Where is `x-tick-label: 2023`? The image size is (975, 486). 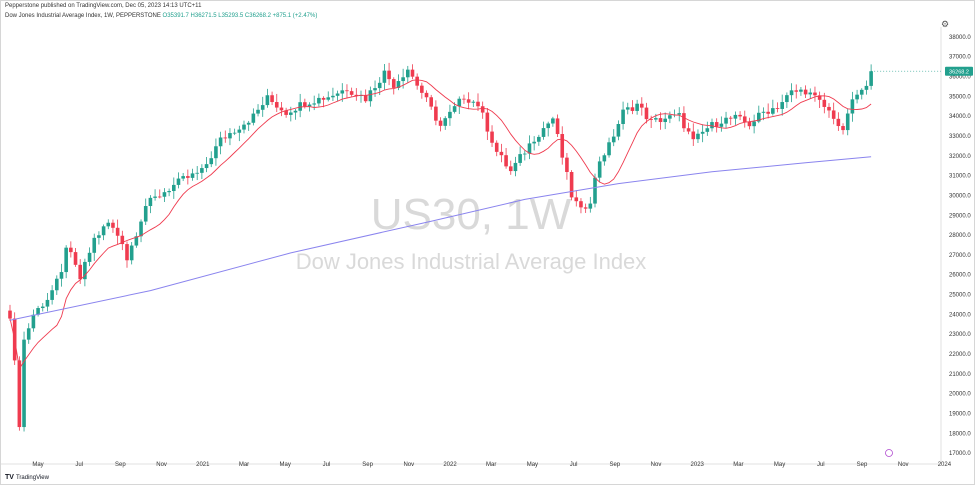 x-tick-label: 2023 is located at coordinates (698, 465).